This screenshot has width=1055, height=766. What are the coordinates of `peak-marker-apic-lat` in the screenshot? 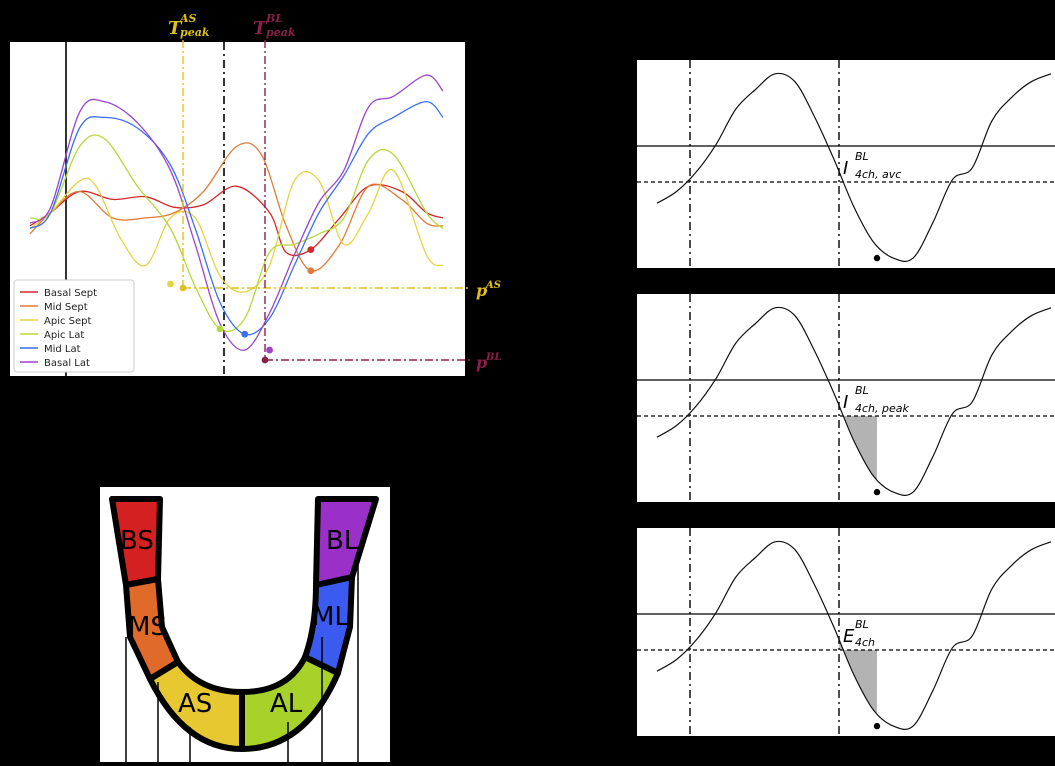 It's located at (220, 329).